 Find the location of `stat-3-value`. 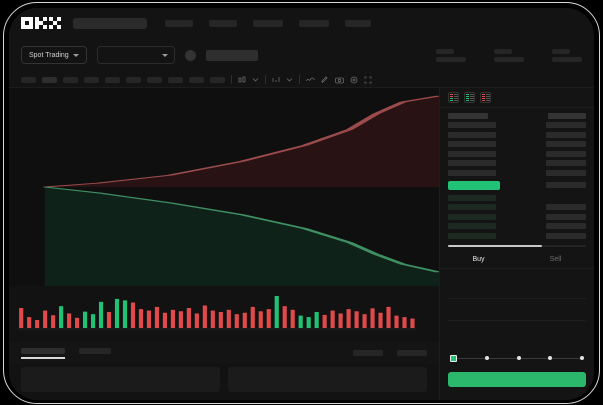

stat-3-value is located at coordinates (567, 59).